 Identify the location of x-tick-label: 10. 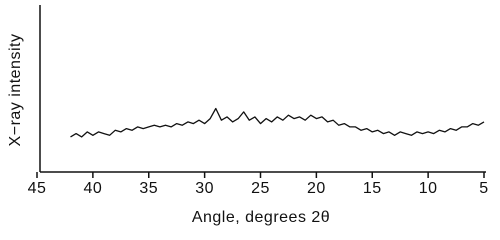
(428, 188).